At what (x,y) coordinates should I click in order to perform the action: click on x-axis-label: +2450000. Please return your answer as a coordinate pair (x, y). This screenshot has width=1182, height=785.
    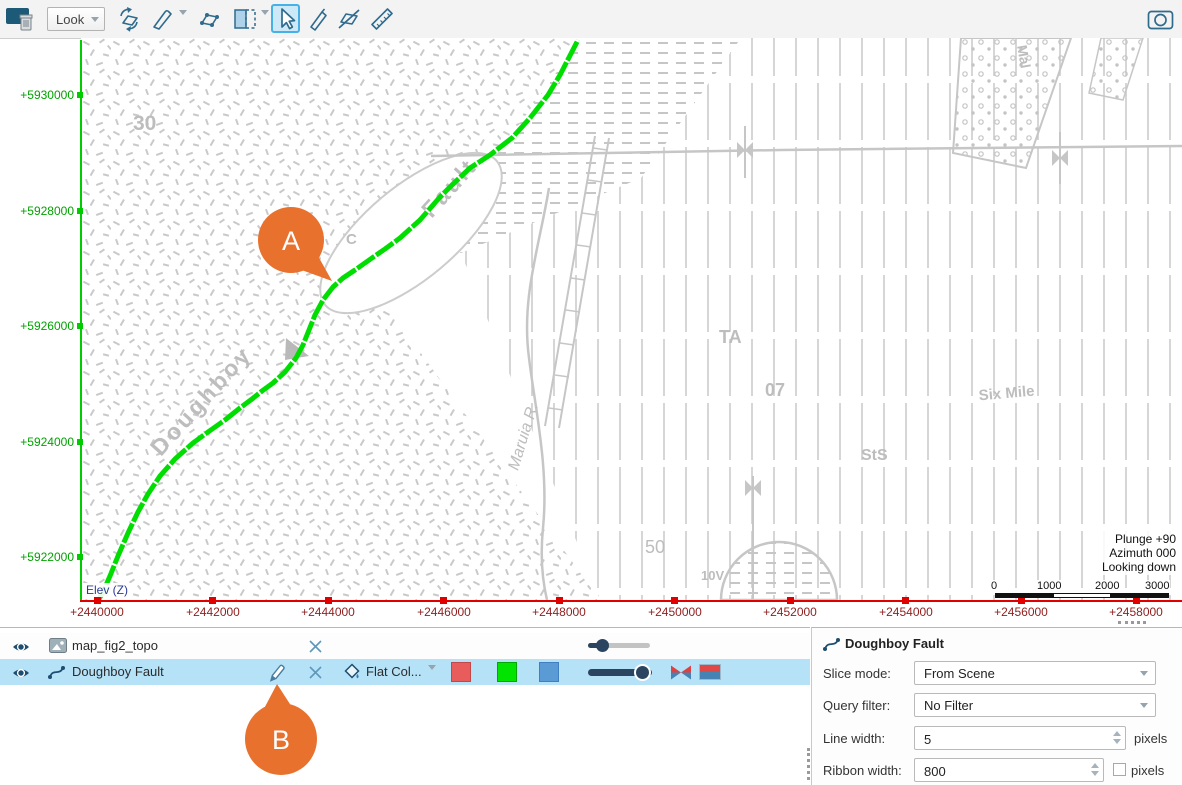
    Looking at the image, I should click on (675, 612).